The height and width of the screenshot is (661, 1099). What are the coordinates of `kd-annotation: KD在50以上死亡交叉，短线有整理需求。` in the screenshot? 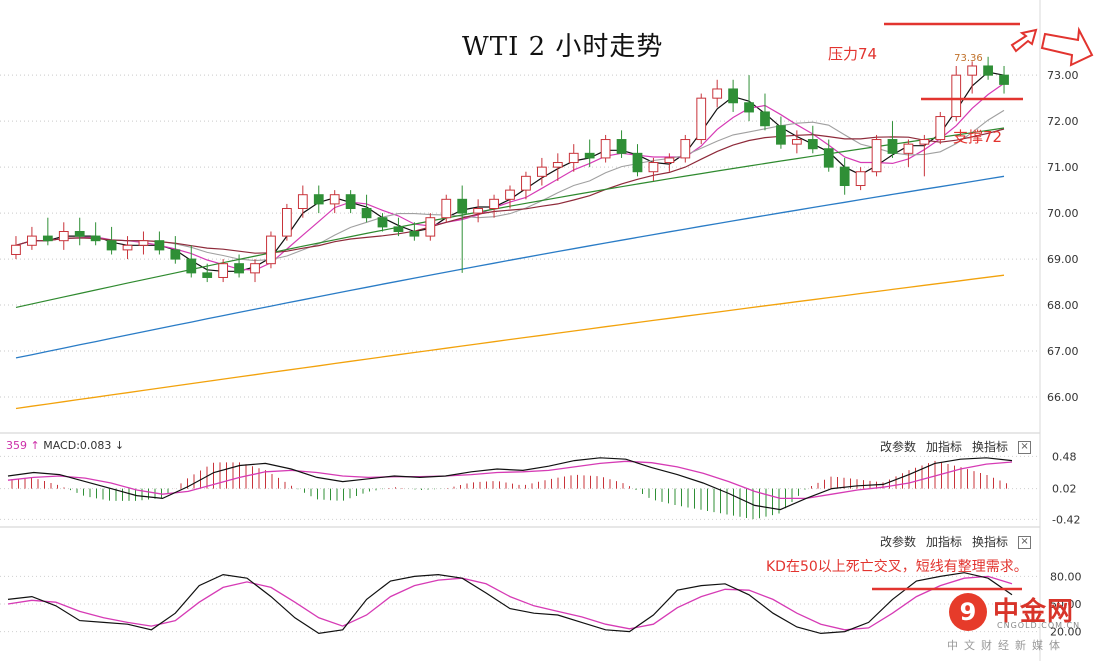 It's located at (897, 567).